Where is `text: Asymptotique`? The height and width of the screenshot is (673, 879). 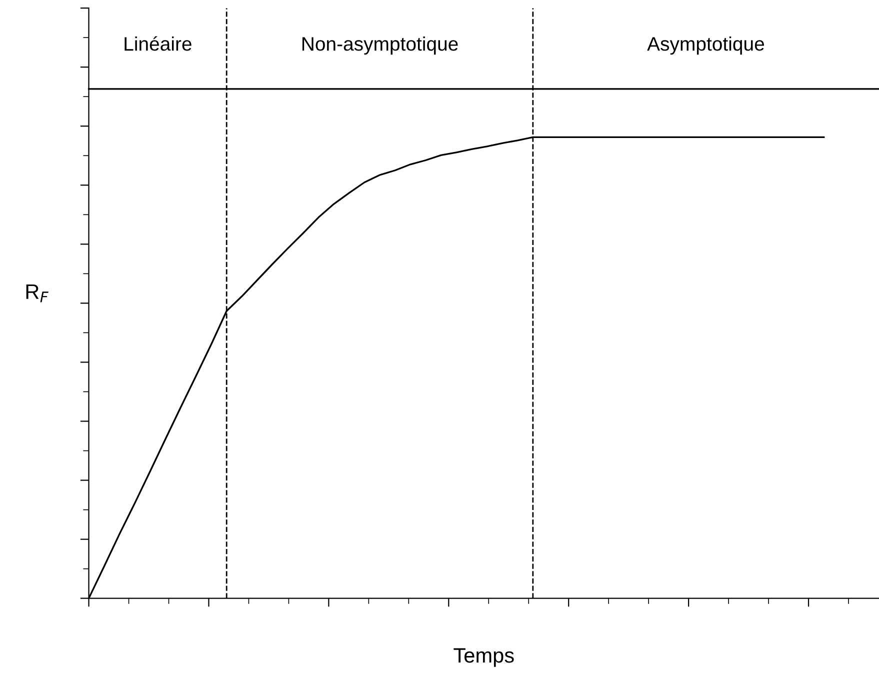 text: Asymptotique is located at coordinates (705, 45).